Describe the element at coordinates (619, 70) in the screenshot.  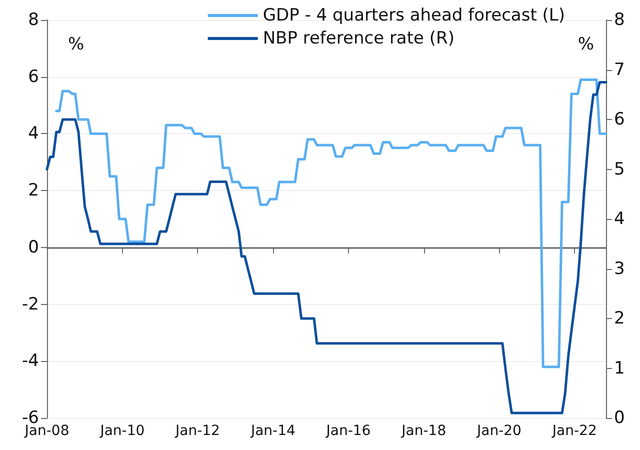
I see `y2-tick-label: 7` at that location.